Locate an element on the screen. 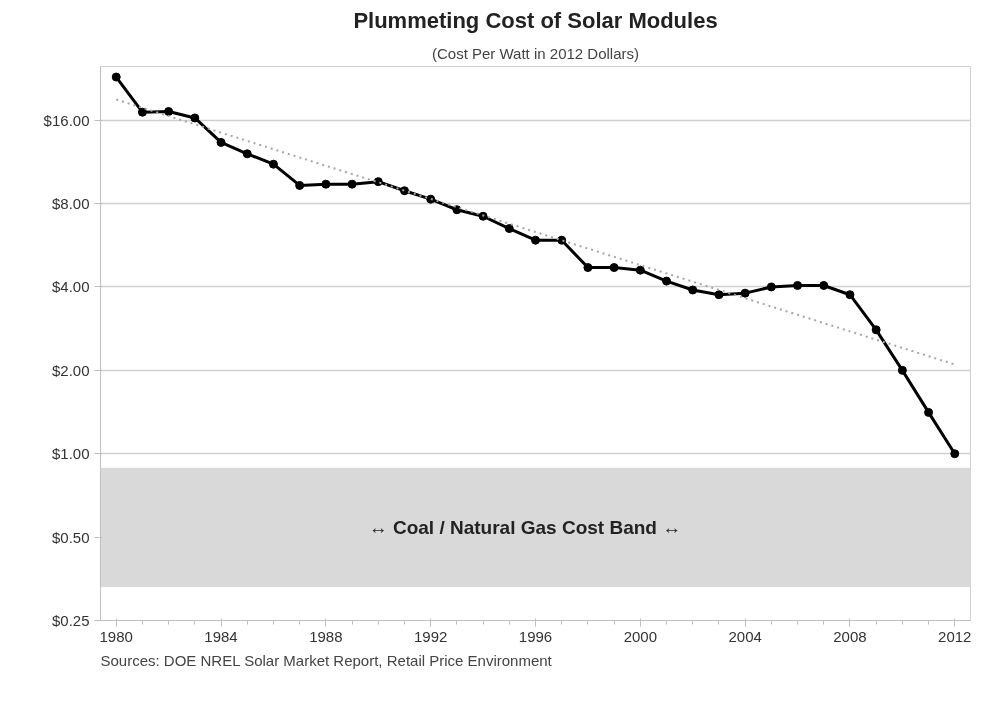 Image resolution: width=1001 pixels, height=704 pixels. x-tick-label: 1992 is located at coordinates (431, 636).